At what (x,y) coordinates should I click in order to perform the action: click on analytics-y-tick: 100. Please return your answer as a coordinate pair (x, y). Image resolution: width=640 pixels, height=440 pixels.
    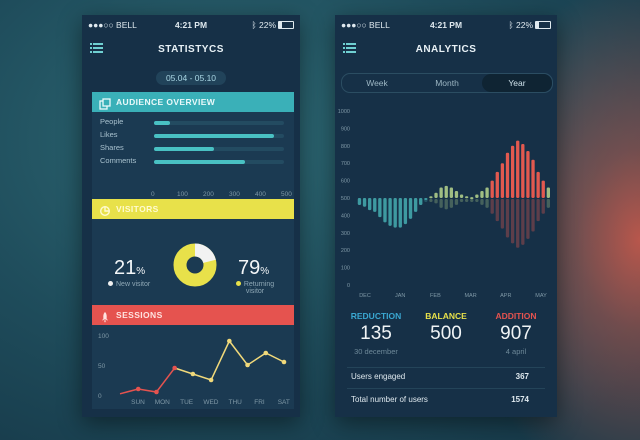
    Looking at the image, I should click on (345, 269).